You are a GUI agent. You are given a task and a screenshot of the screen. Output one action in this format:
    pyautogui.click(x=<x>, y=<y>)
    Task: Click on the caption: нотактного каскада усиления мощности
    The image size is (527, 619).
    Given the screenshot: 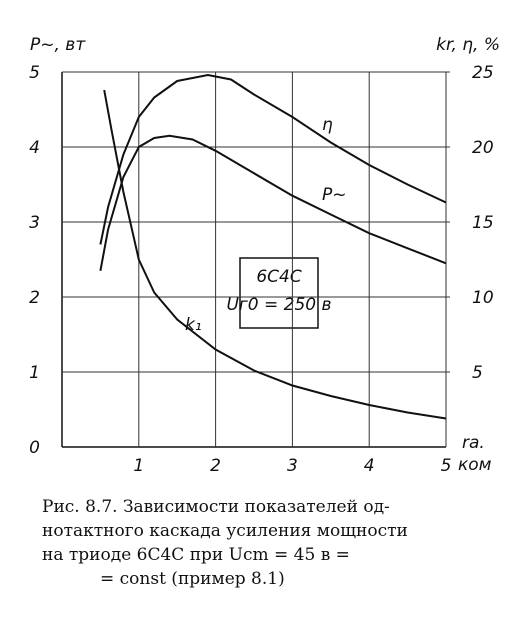 What is the action you would take?
    pyautogui.click(x=225, y=531)
    